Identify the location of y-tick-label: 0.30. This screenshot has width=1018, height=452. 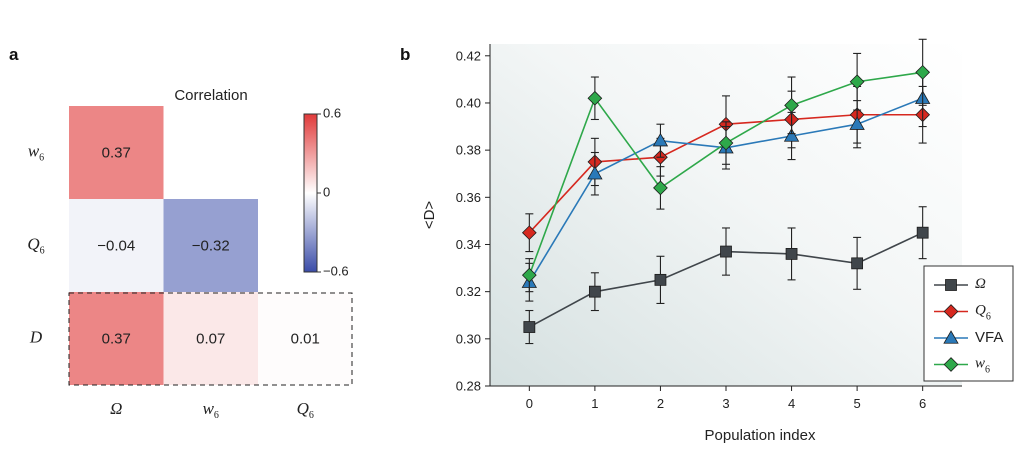
(468, 338).